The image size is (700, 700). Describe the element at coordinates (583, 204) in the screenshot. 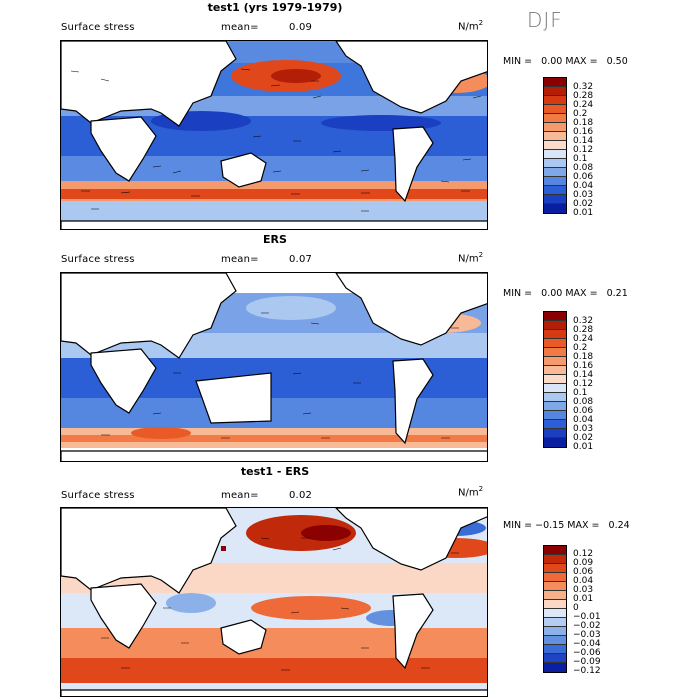

I see `colorbar-tick-label: 0.02` at that location.